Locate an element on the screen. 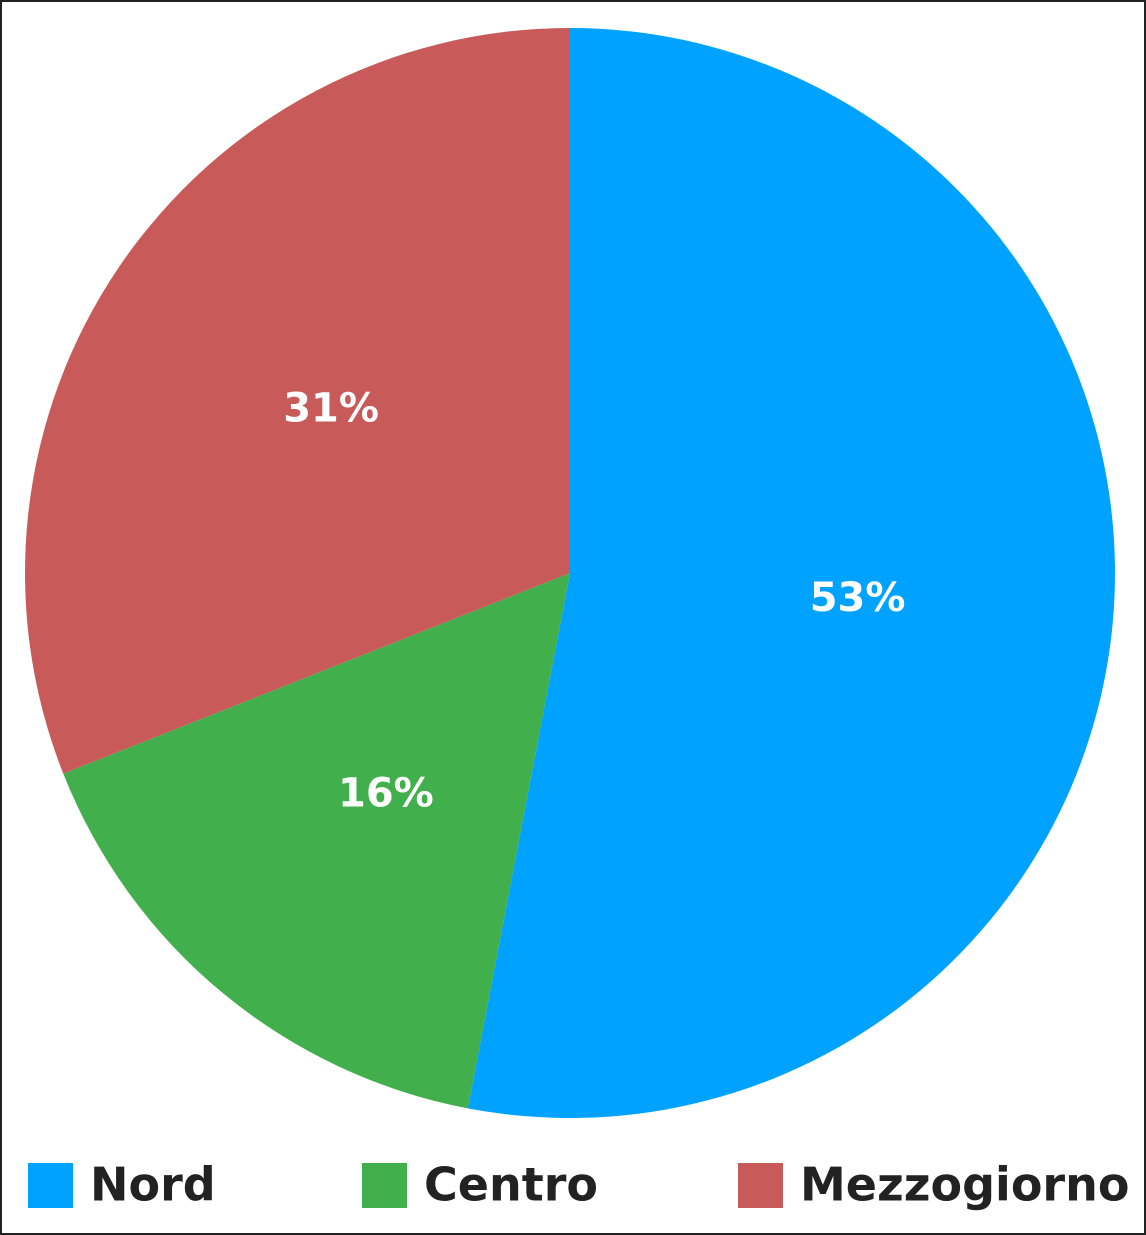  data-label: 31% is located at coordinates (331, 409).